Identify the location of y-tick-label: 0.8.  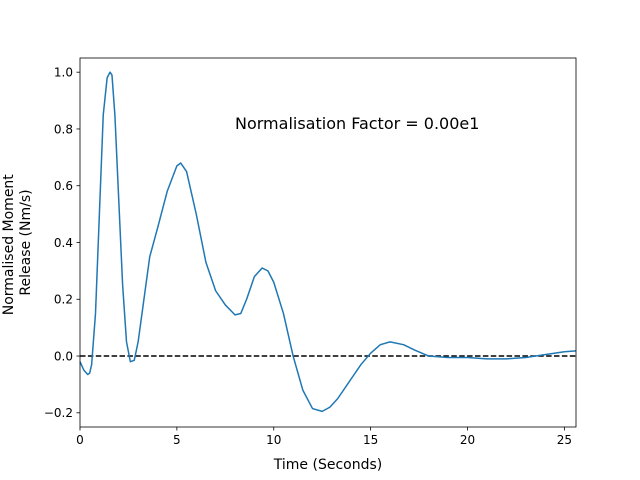
(63, 129).